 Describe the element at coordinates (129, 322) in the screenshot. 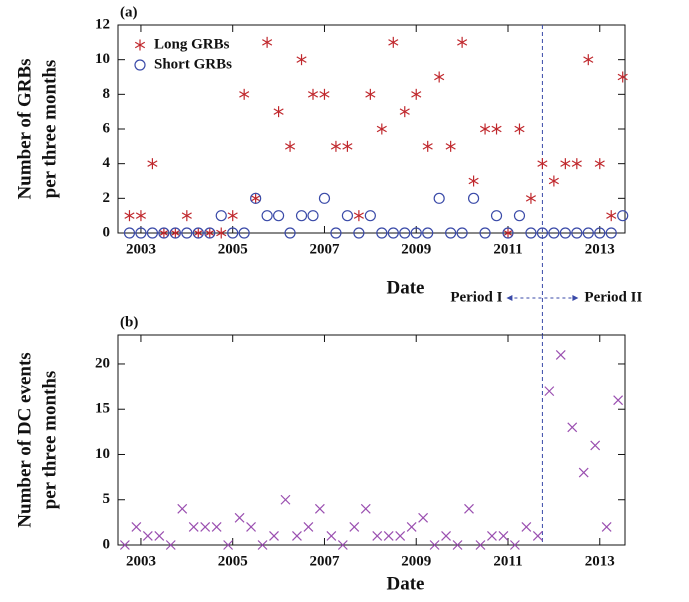

I see `panel-label: (b)` at that location.